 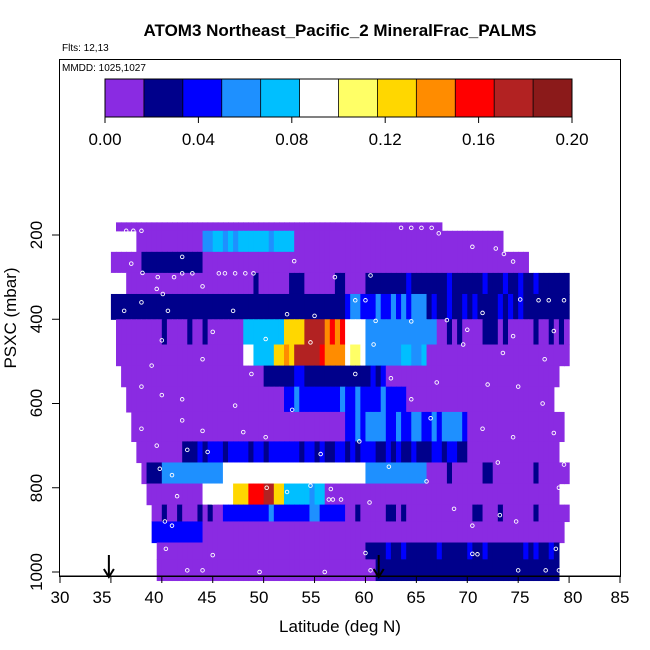 What do you see at coordinates (207, 597) in the screenshot?
I see `x-tick-label: 45` at bounding box center [207, 597].